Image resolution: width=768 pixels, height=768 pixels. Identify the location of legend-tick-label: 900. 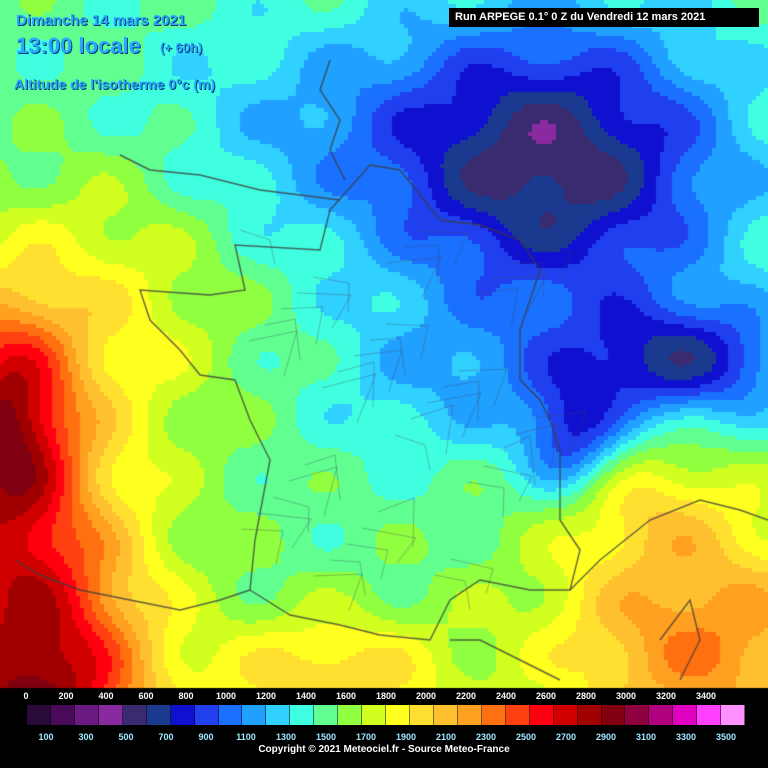
(206, 737).